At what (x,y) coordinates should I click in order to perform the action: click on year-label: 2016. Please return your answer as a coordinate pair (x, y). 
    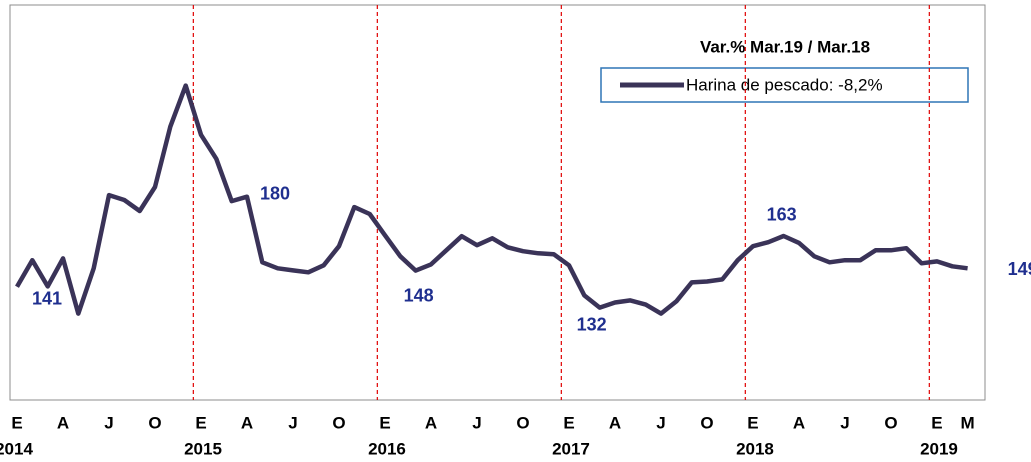
    Looking at the image, I should click on (387, 448).